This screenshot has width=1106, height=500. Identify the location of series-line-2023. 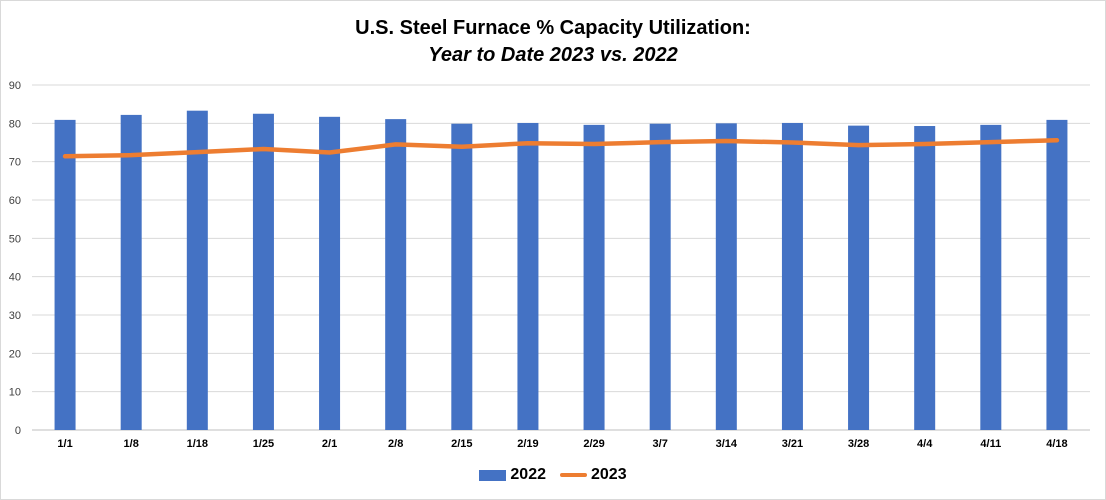
(561, 148).